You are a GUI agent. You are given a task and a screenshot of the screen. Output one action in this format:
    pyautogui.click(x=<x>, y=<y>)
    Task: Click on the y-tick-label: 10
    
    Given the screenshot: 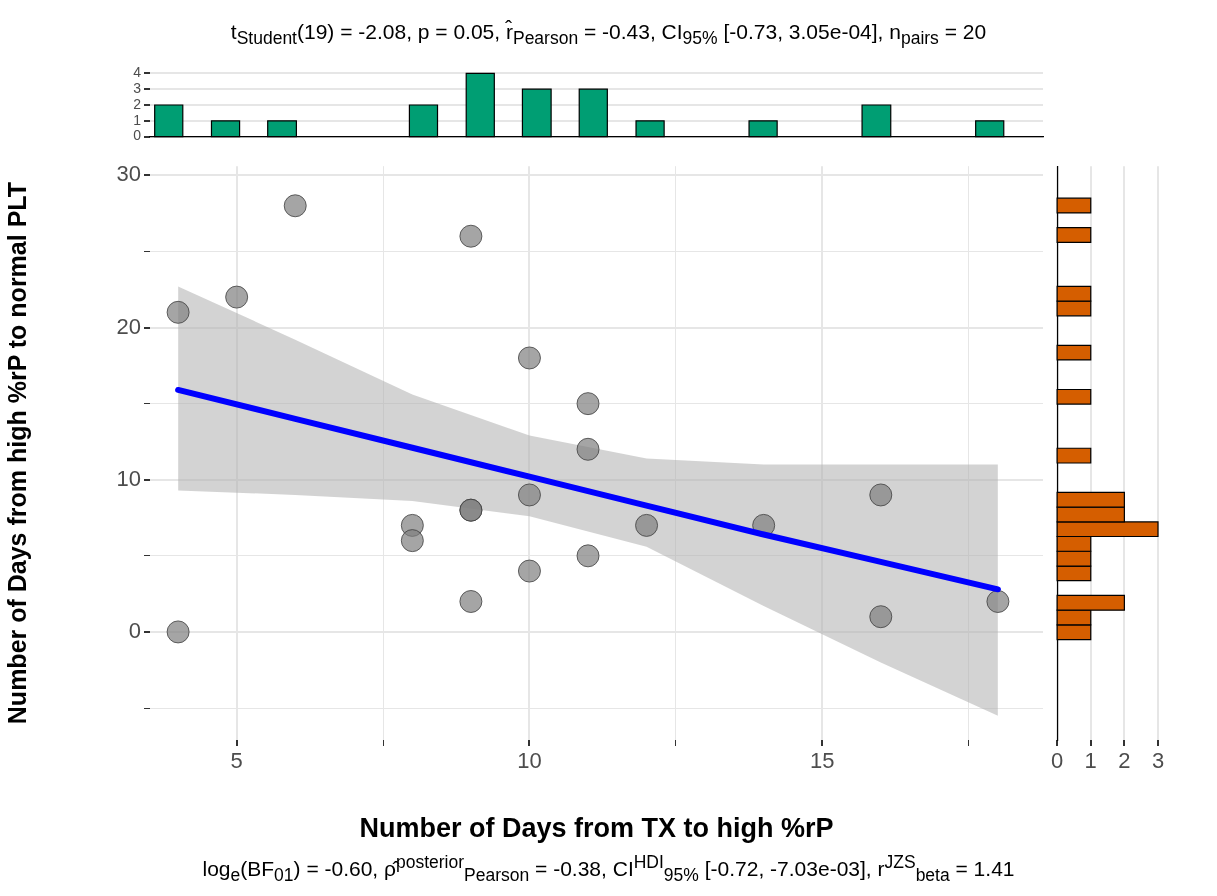 What is the action you would take?
    pyautogui.click(x=128, y=478)
    